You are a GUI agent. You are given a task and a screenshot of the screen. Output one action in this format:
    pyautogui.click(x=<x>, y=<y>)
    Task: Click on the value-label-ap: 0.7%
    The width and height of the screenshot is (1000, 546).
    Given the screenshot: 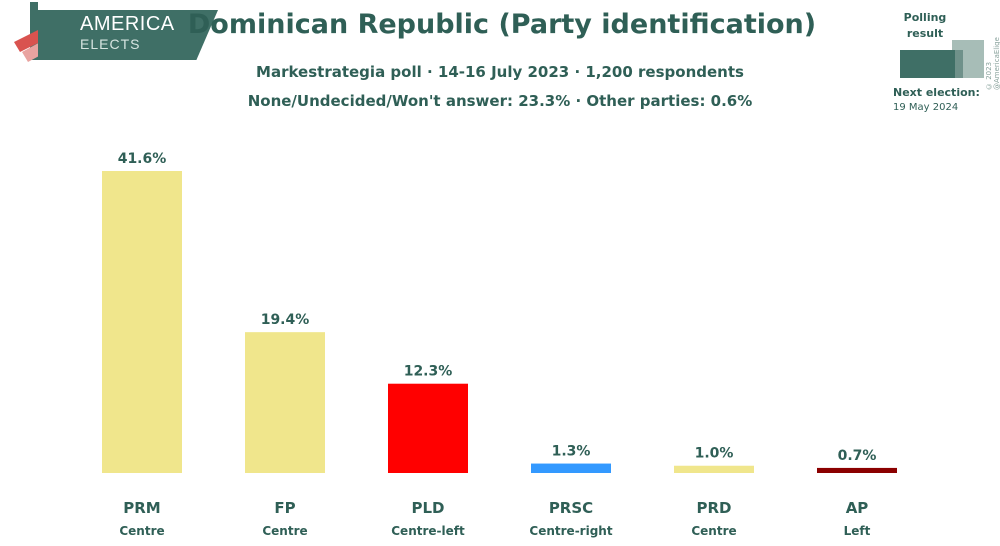 What is the action you would take?
    pyautogui.click(x=857, y=456)
    